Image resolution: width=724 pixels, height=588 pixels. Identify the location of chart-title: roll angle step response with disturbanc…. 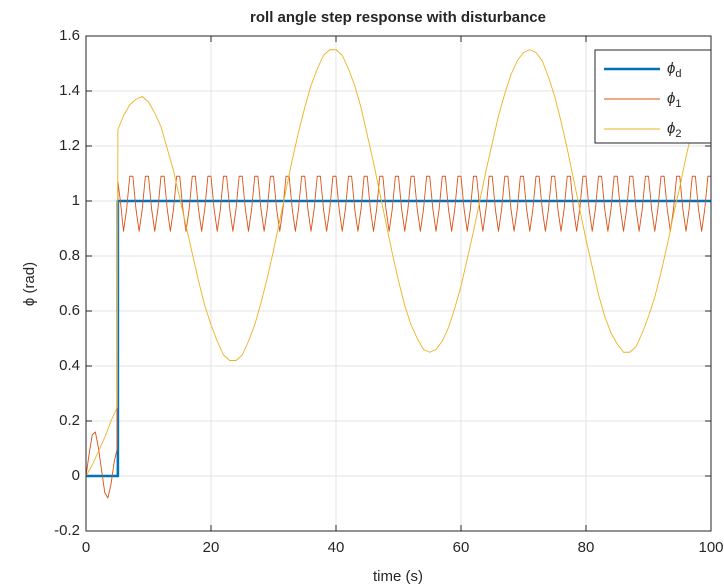
(398, 17).